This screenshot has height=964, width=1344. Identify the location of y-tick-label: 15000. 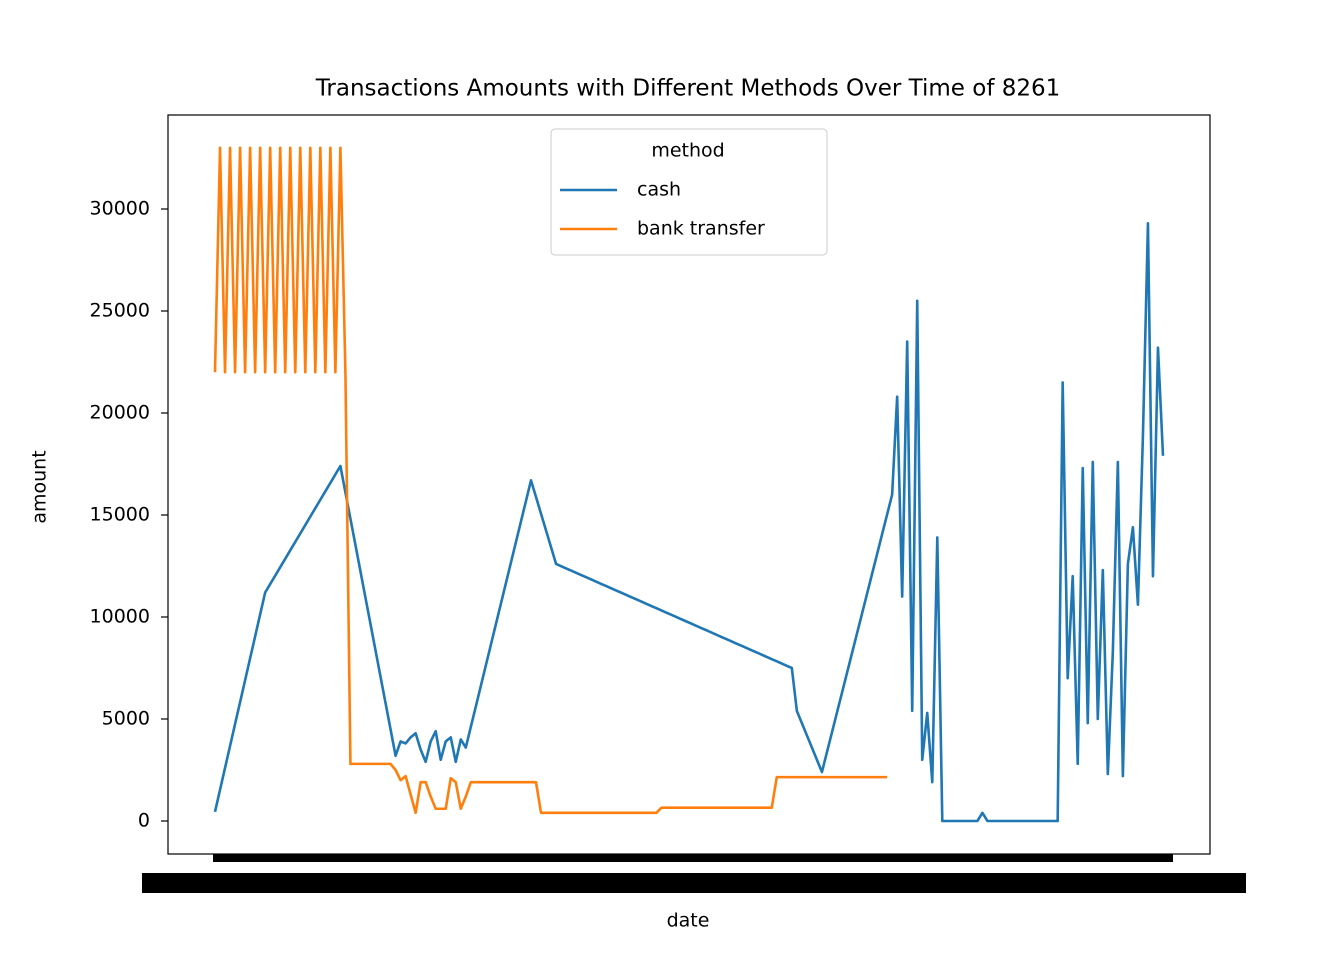
(120, 514).